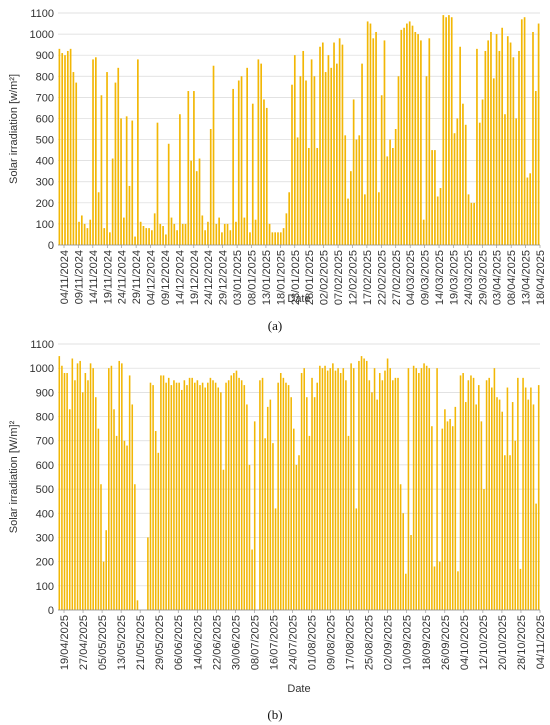 This screenshot has height=725, width=550. I want to click on x-tick-label: 29/03/2025, so click(483, 277).